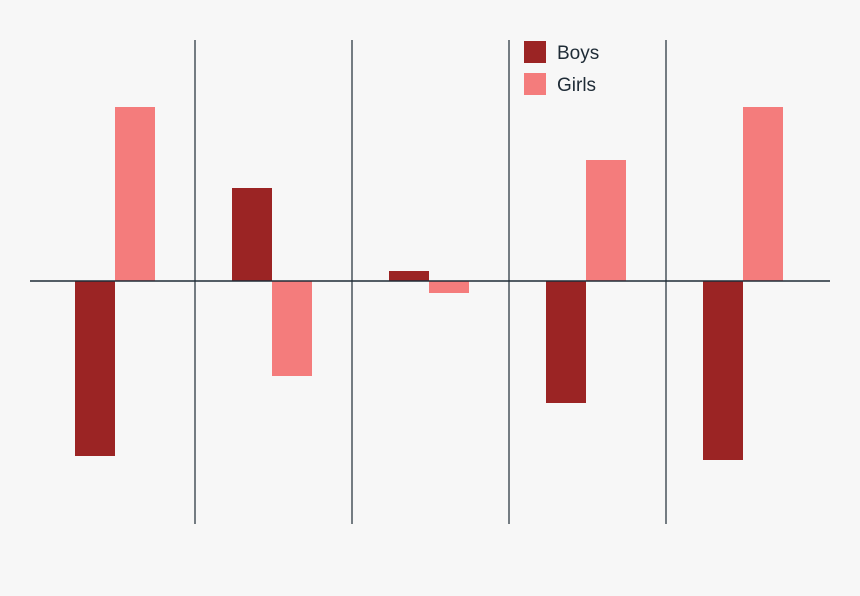  What do you see at coordinates (535, 52) in the screenshot?
I see `legend-swatch-boys` at bounding box center [535, 52].